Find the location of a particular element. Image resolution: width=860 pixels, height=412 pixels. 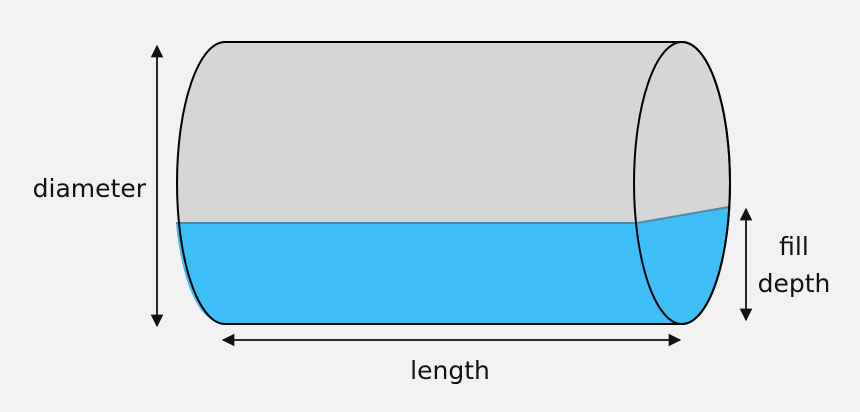

fill-depth-label-line1: fill is located at coordinates (794, 246).